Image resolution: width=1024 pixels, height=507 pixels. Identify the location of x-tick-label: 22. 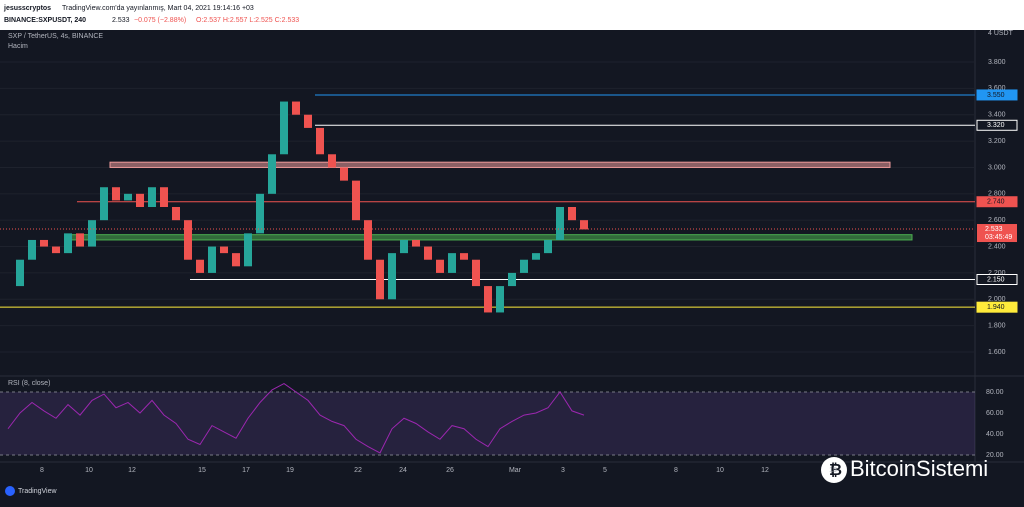
(358, 470).